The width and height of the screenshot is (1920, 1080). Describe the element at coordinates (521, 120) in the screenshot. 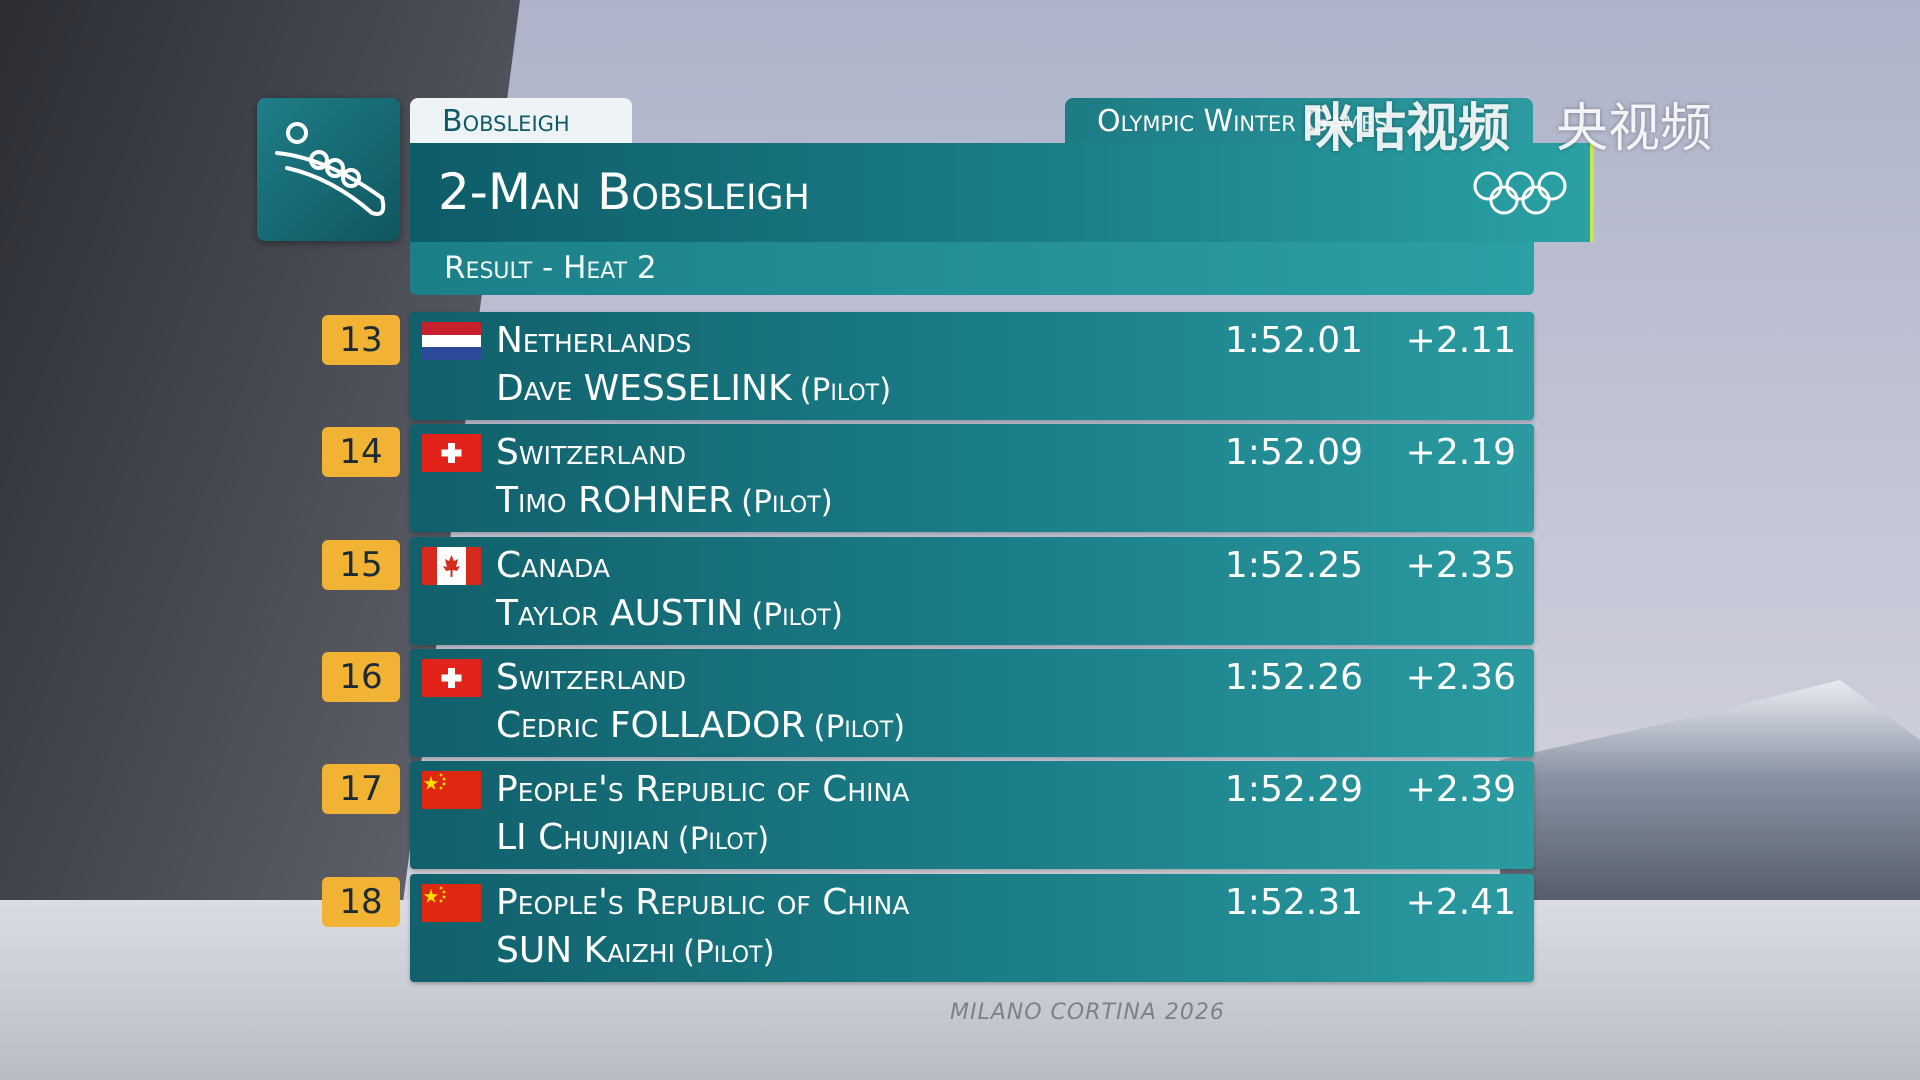

I see `sport-tab: Bobsleigh` at that location.